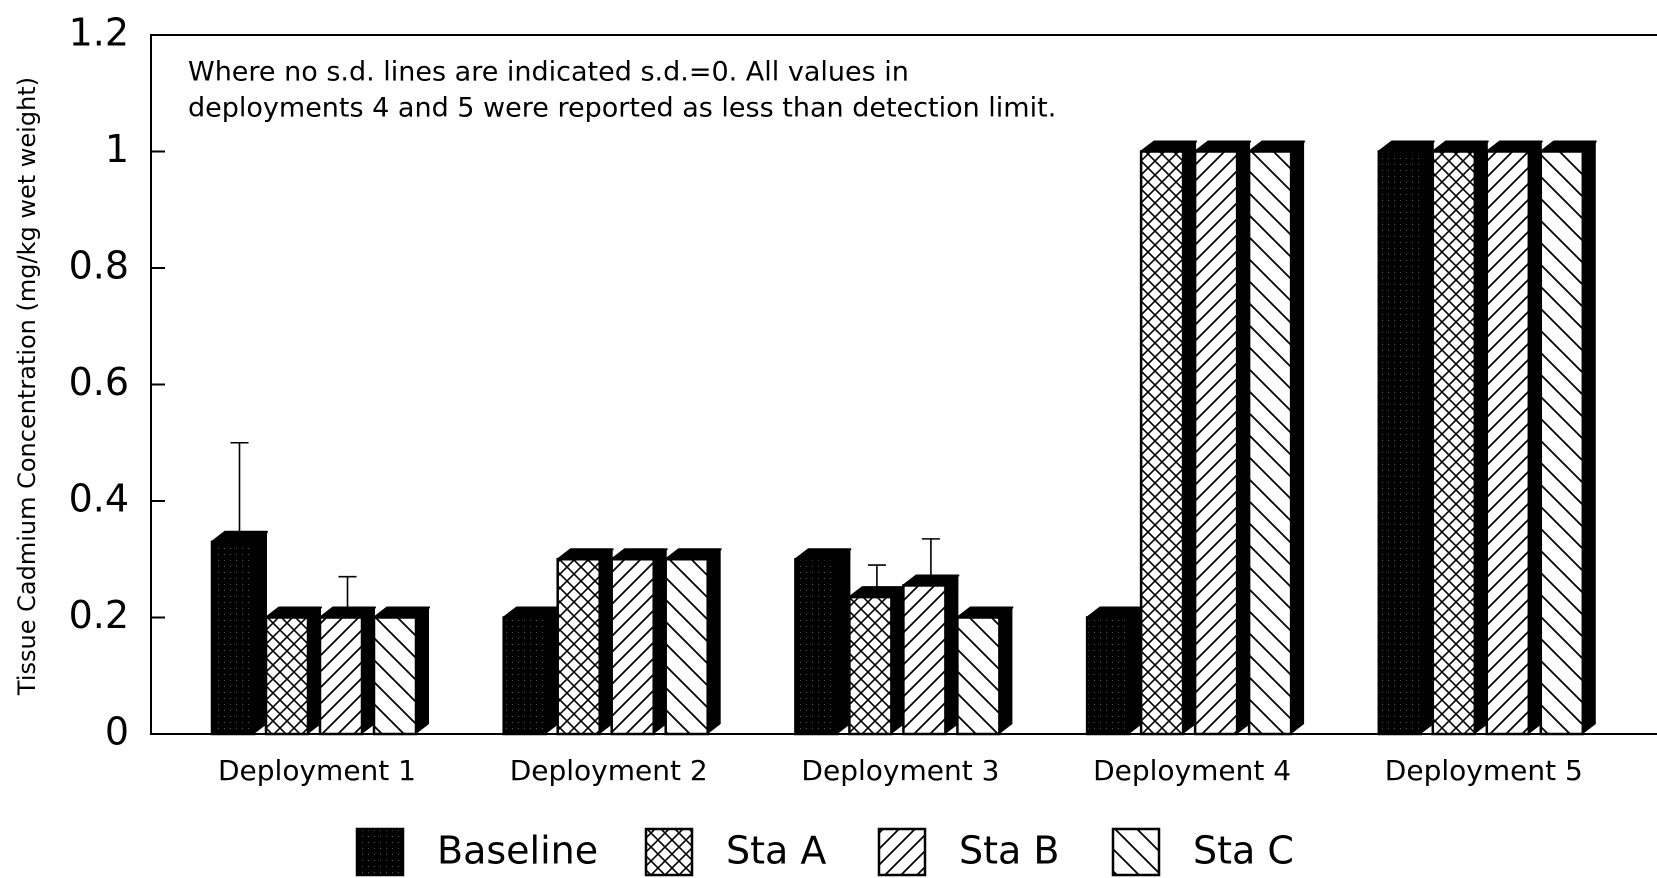  Describe the element at coordinates (317, 770) in the screenshot. I see `x-tick-label: Deployment 1` at that location.